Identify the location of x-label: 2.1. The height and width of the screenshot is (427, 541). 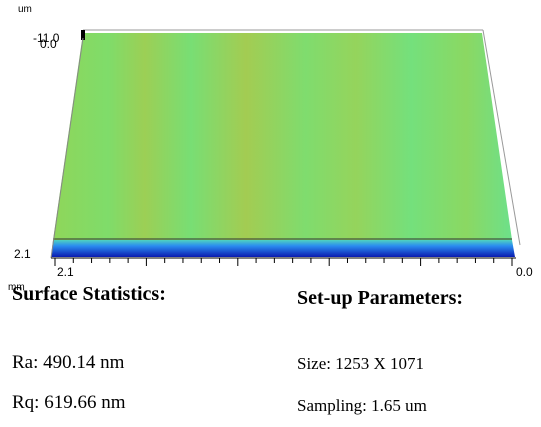
(65, 272).